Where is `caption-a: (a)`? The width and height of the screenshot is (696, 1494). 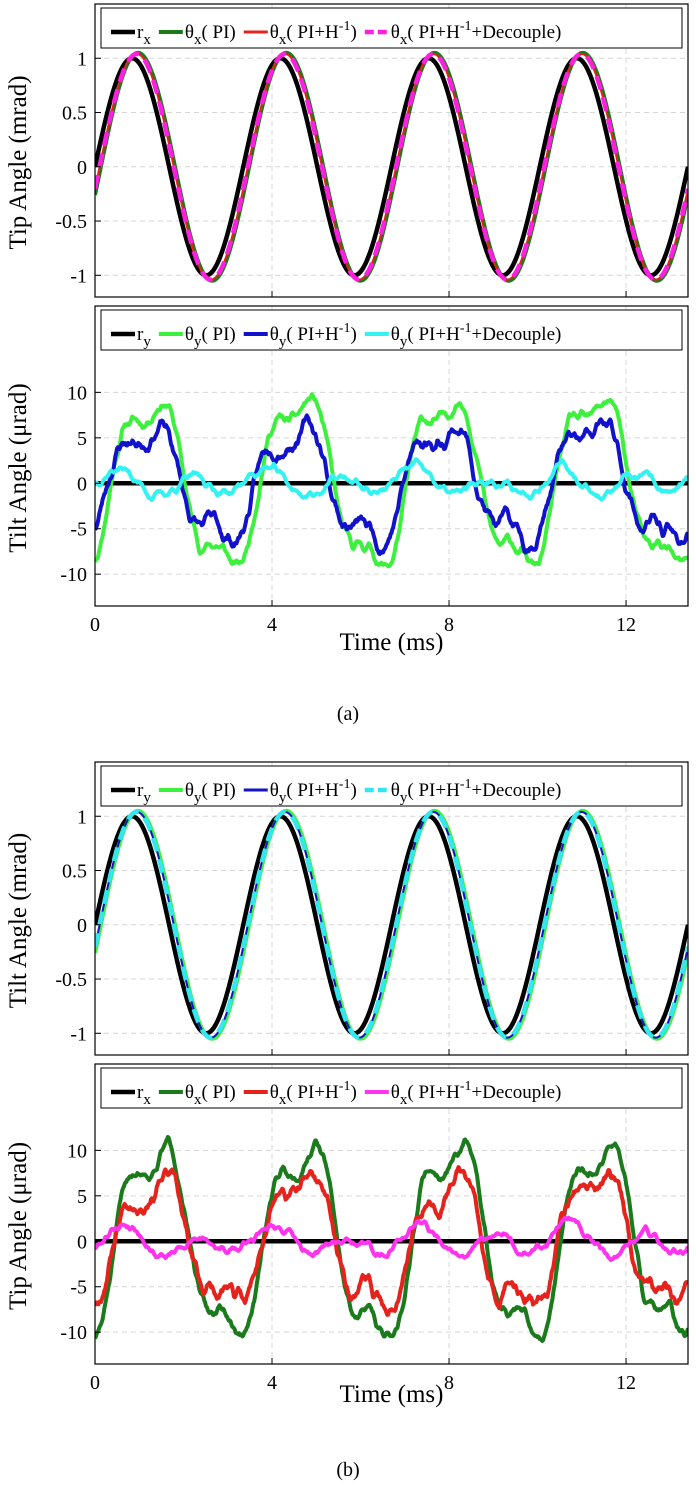
caption-a: (a) is located at coordinates (348, 714).